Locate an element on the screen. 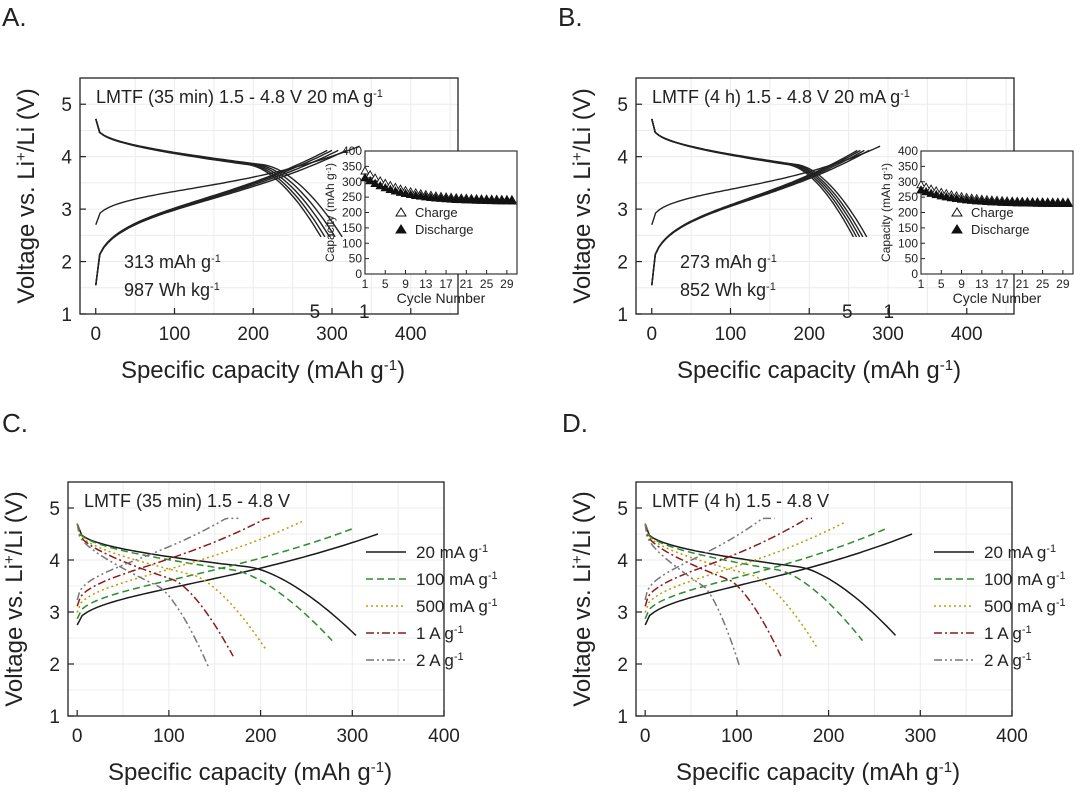 The image size is (1080, 793). inset-y-axis-label-sup: -1 is located at coordinates (885, 170).